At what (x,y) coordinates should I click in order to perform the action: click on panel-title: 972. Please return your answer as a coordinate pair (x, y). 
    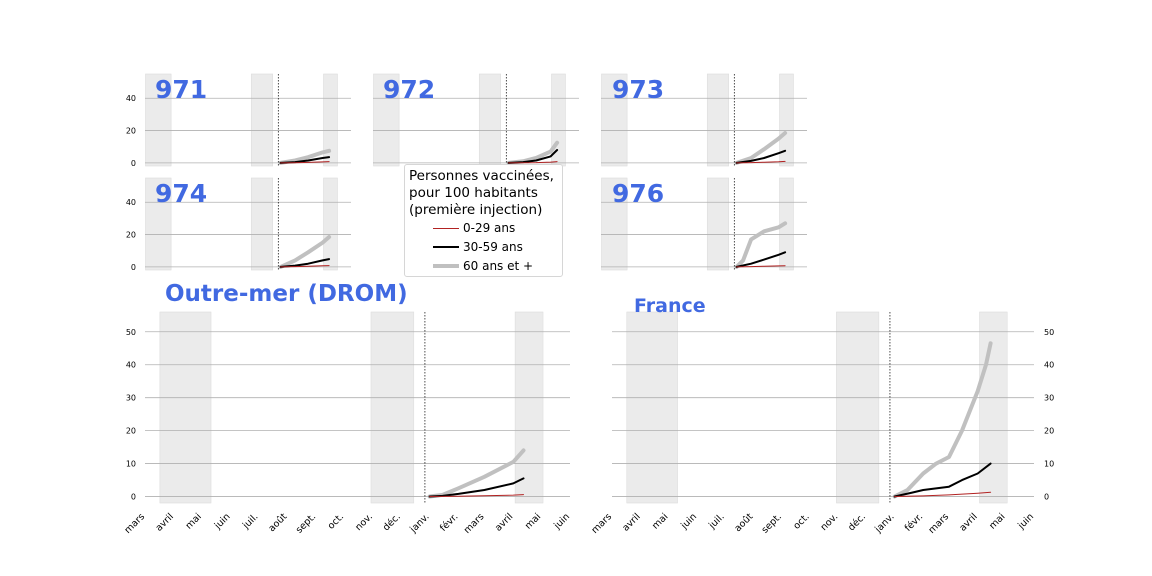
    Looking at the image, I should click on (409, 89).